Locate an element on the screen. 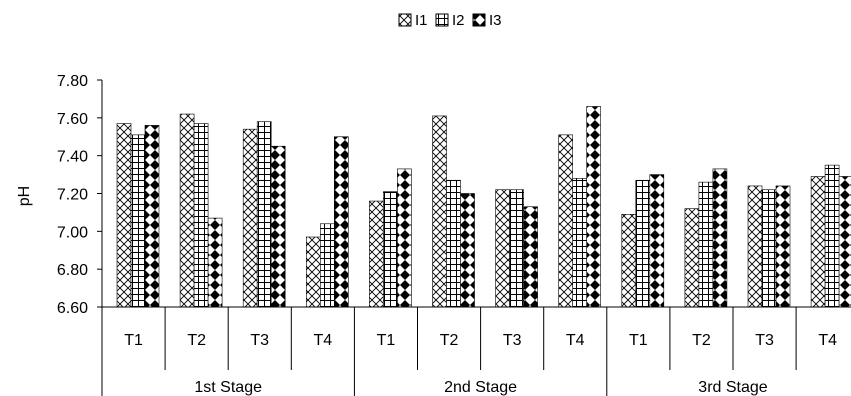  x-group-label: 3rd Stage is located at coordinates (732, 387).